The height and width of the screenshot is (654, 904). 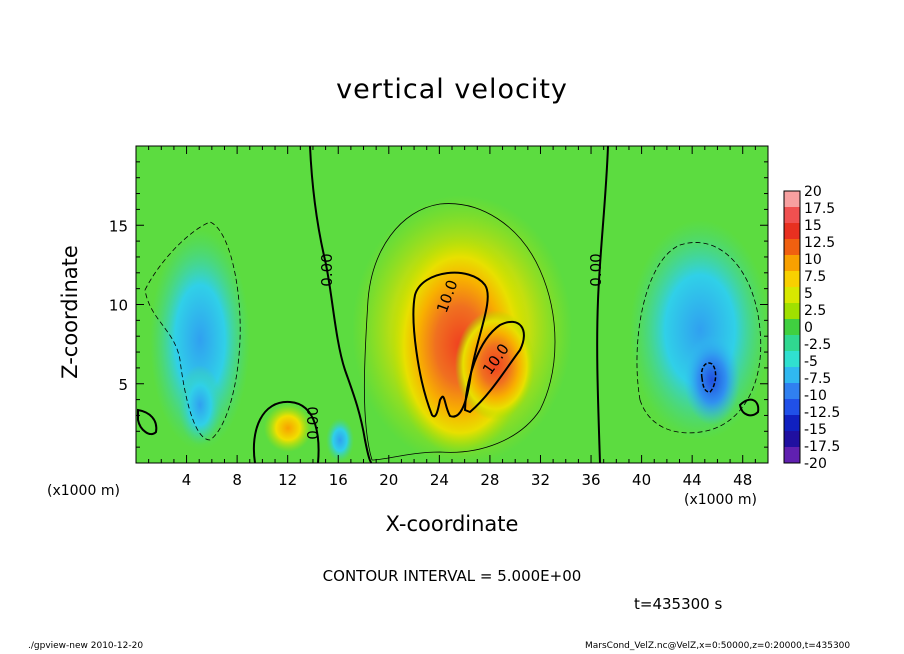 What do you see at coordinates (720, 500) in the screenshot?
I see `x-unit-label: (x1000 m)` at bounding box center [720, 500].